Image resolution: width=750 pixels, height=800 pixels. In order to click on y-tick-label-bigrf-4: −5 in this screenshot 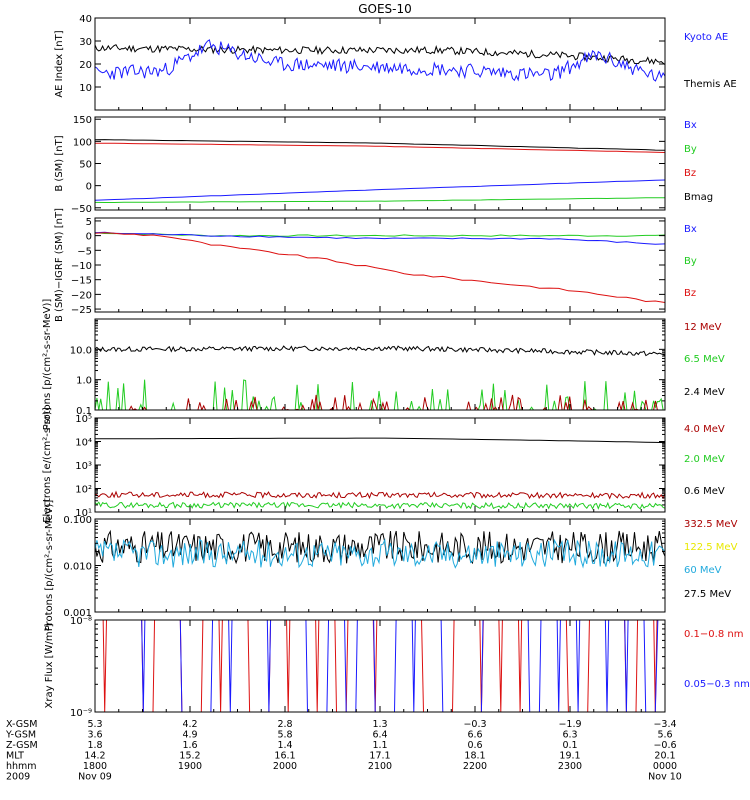, I will do `click(84, 251)`.